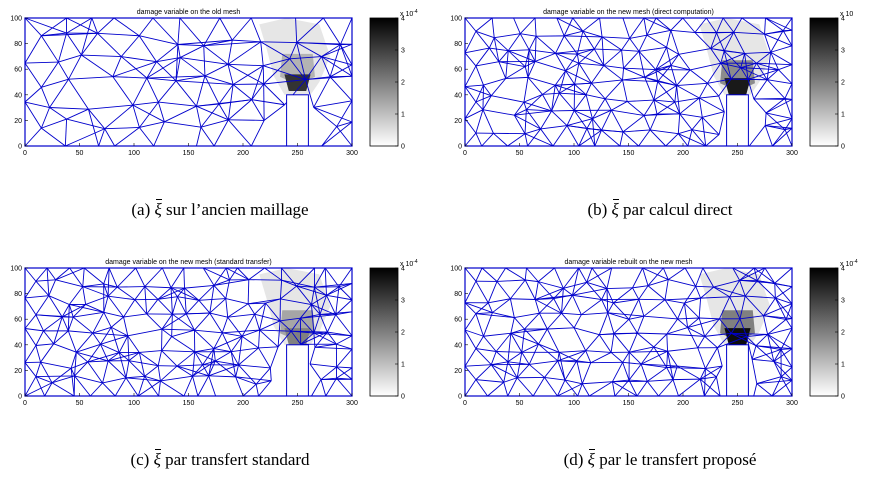 The image size is (880, 501). What do you see at coordinates (409, 263) in the screenshot?
I see `colorbar-exponent: x 10-4` at bounding box center [409, 263].